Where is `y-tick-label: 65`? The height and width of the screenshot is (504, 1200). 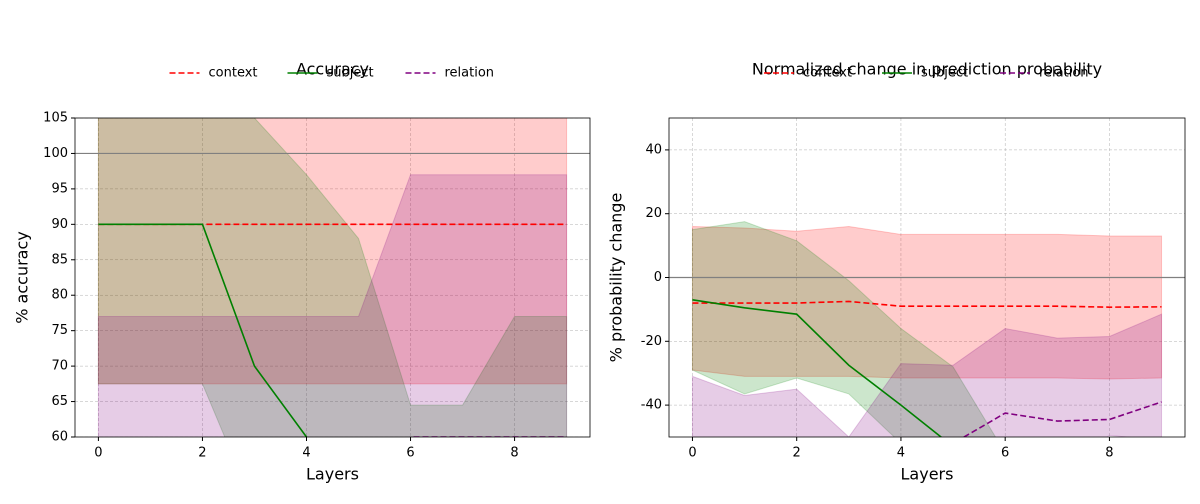 y-tick-label: 65 is located at coordinates (59, 401).